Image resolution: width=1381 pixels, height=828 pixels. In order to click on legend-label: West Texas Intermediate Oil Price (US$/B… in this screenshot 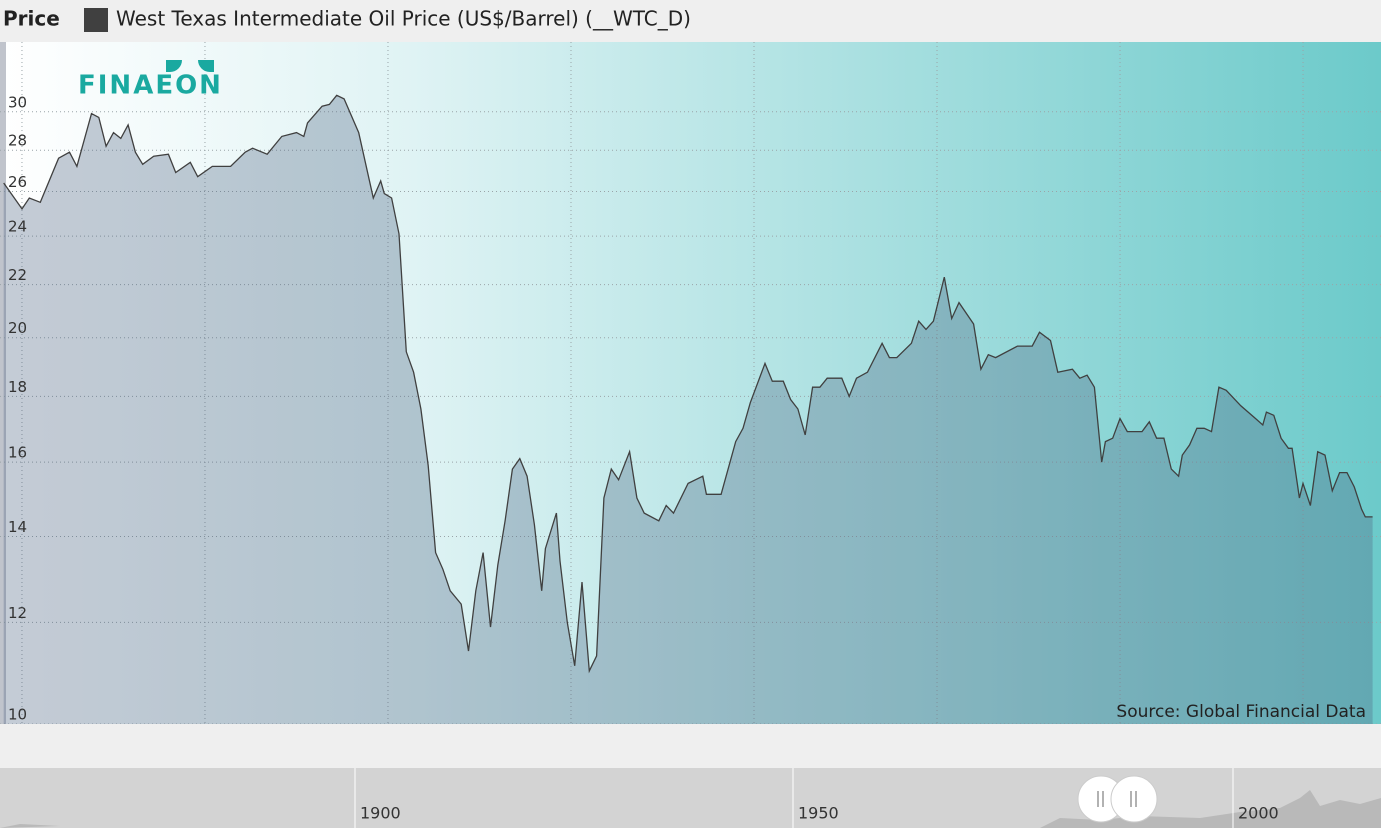, I will do `click(403, 19)`.